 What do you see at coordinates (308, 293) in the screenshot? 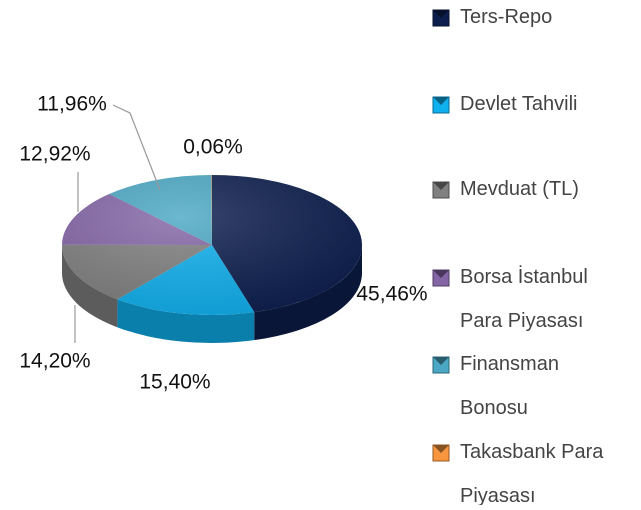
I see `slice-side` at bounding box center [308, 293].